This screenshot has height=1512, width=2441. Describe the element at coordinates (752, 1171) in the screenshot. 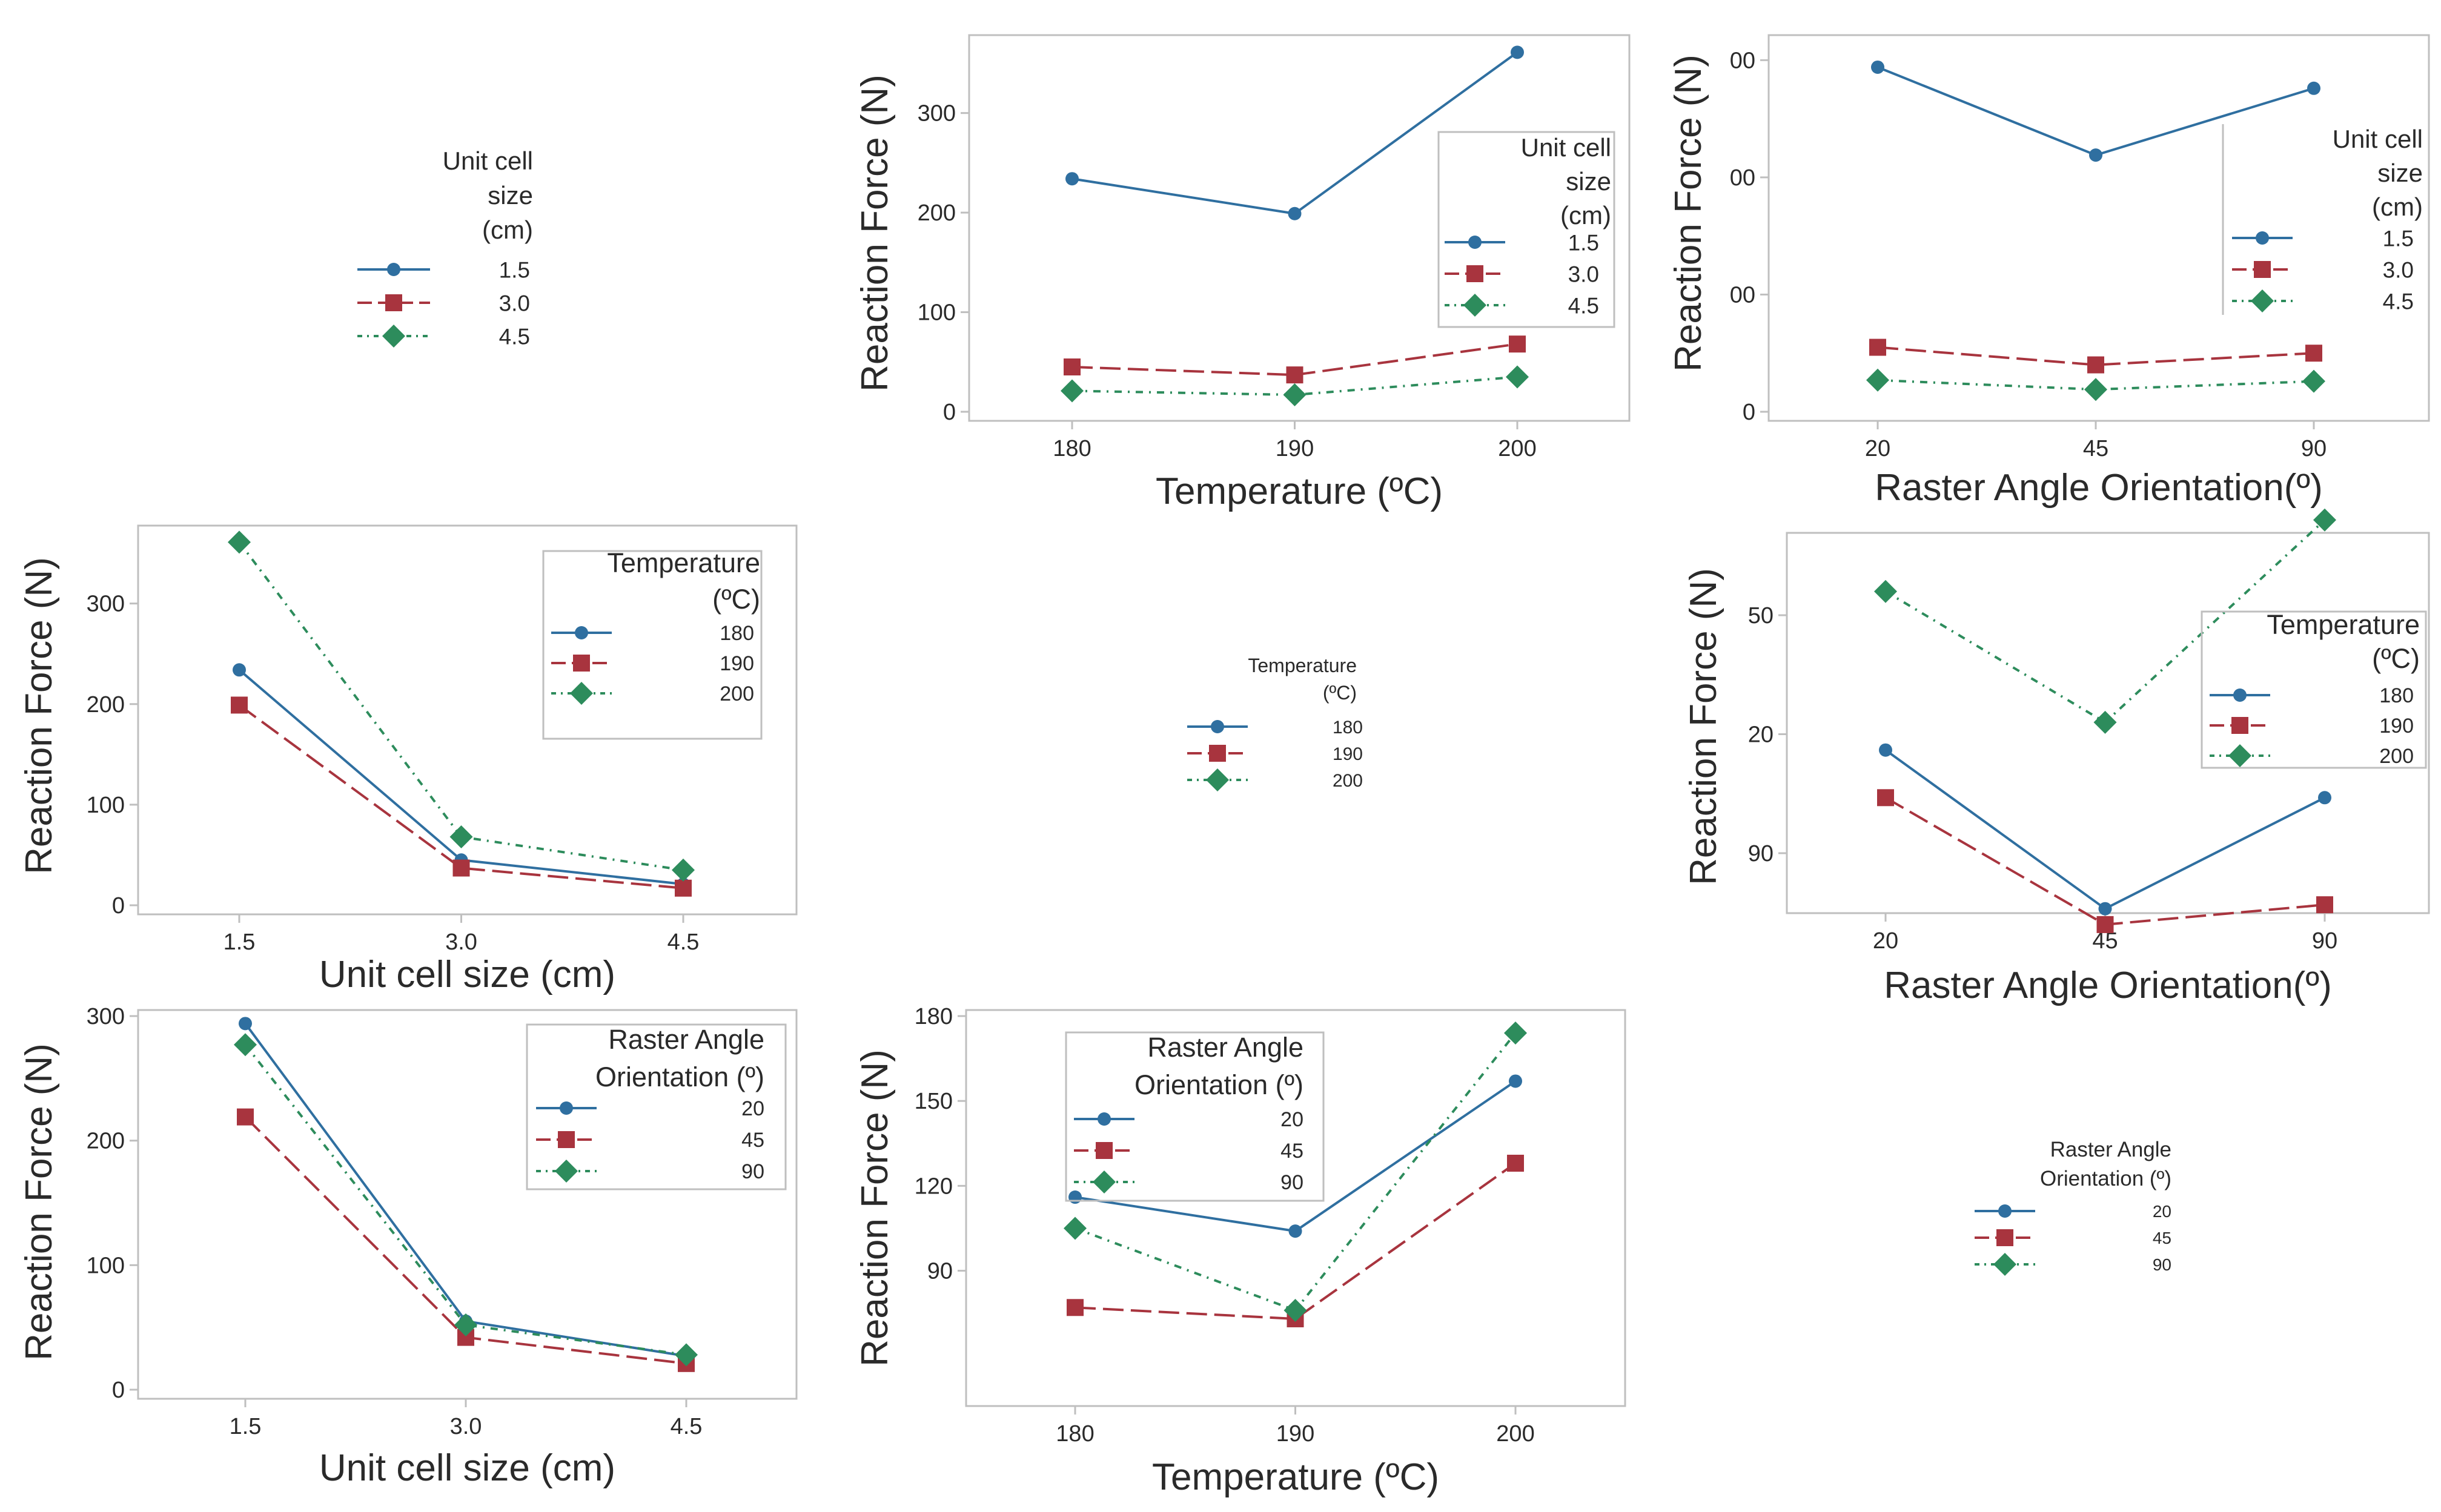

I see `cell-by-raster-legend-entry: 90` at that location.